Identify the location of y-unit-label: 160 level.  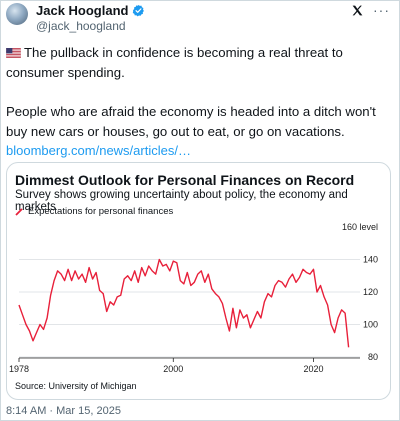
(360, 227).